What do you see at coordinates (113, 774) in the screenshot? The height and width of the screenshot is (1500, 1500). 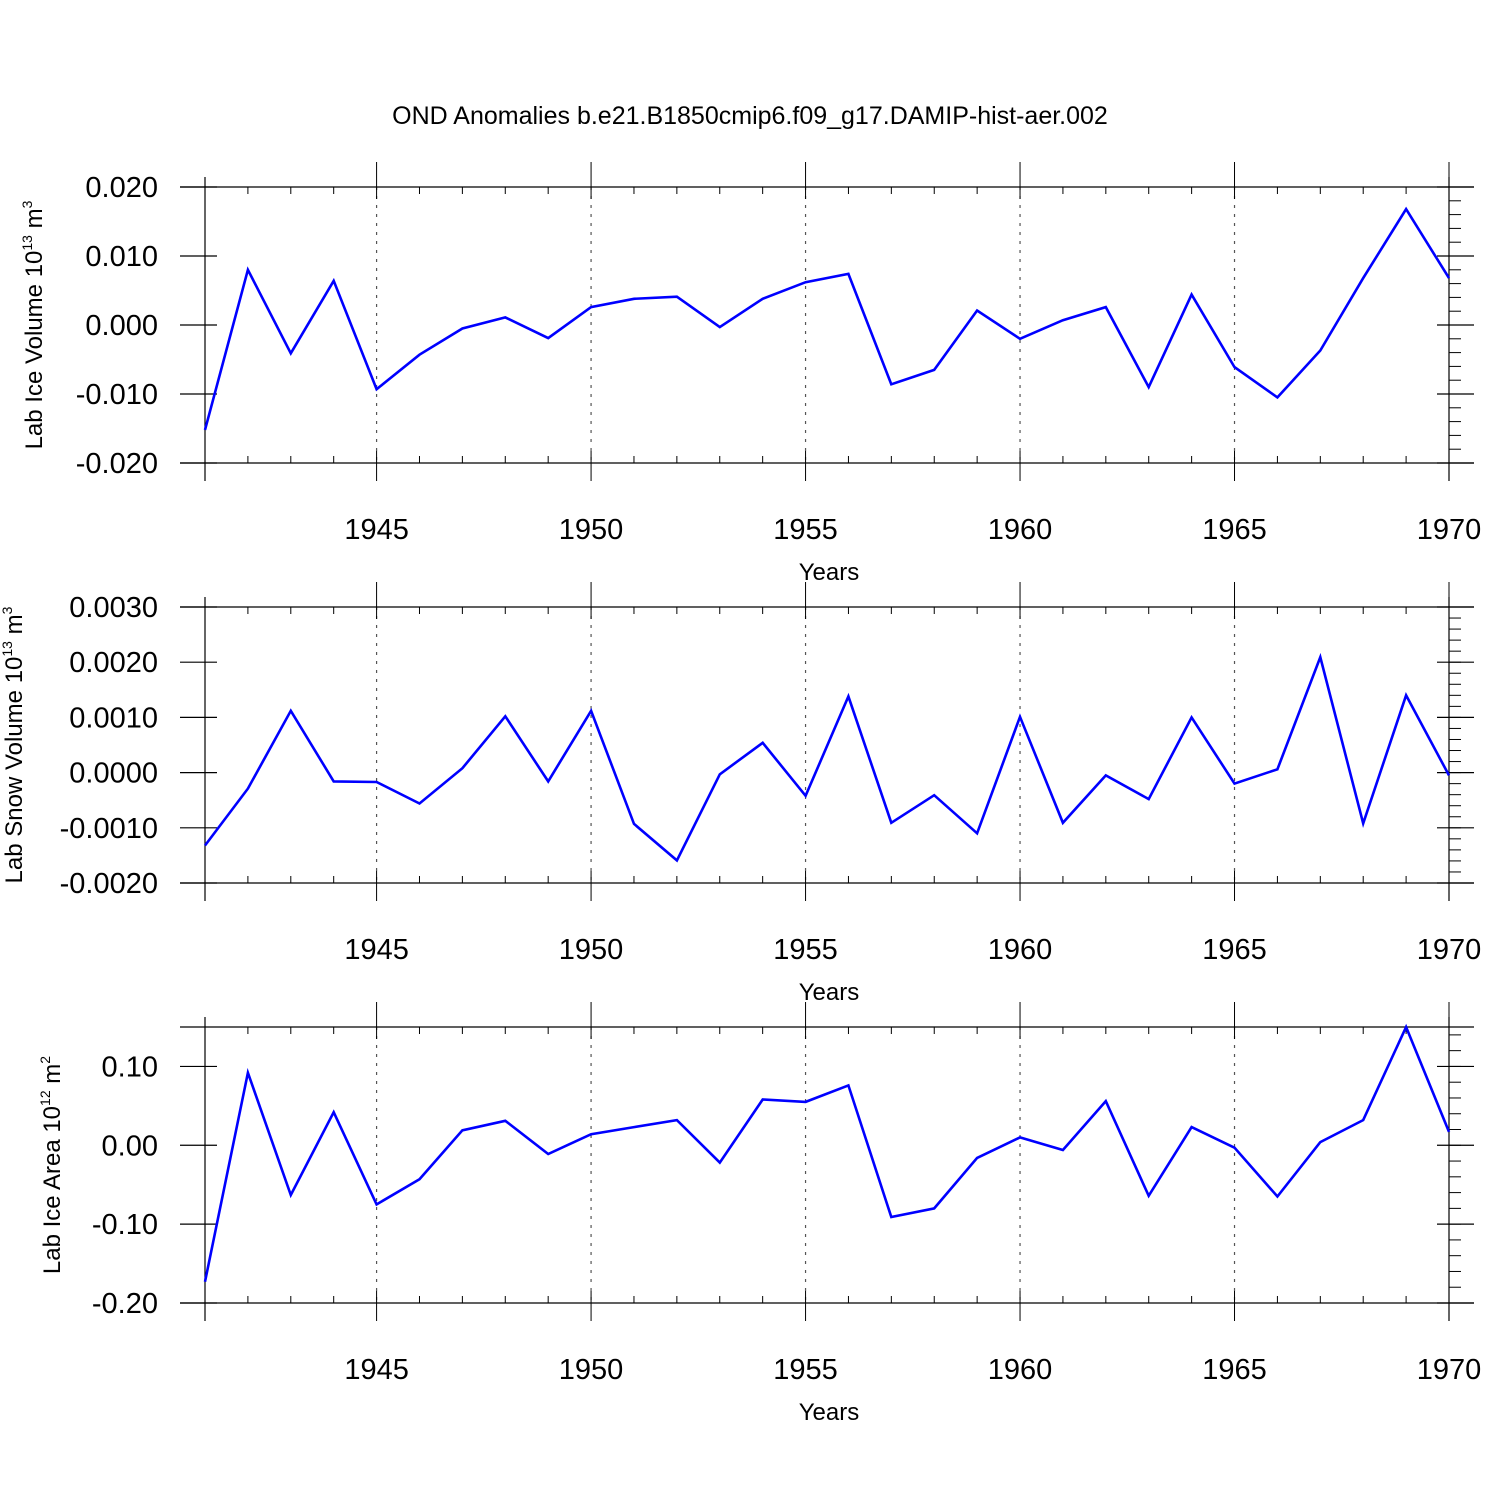 I see `y-tick-label: 0.0000` at bounding box center [113, 774].